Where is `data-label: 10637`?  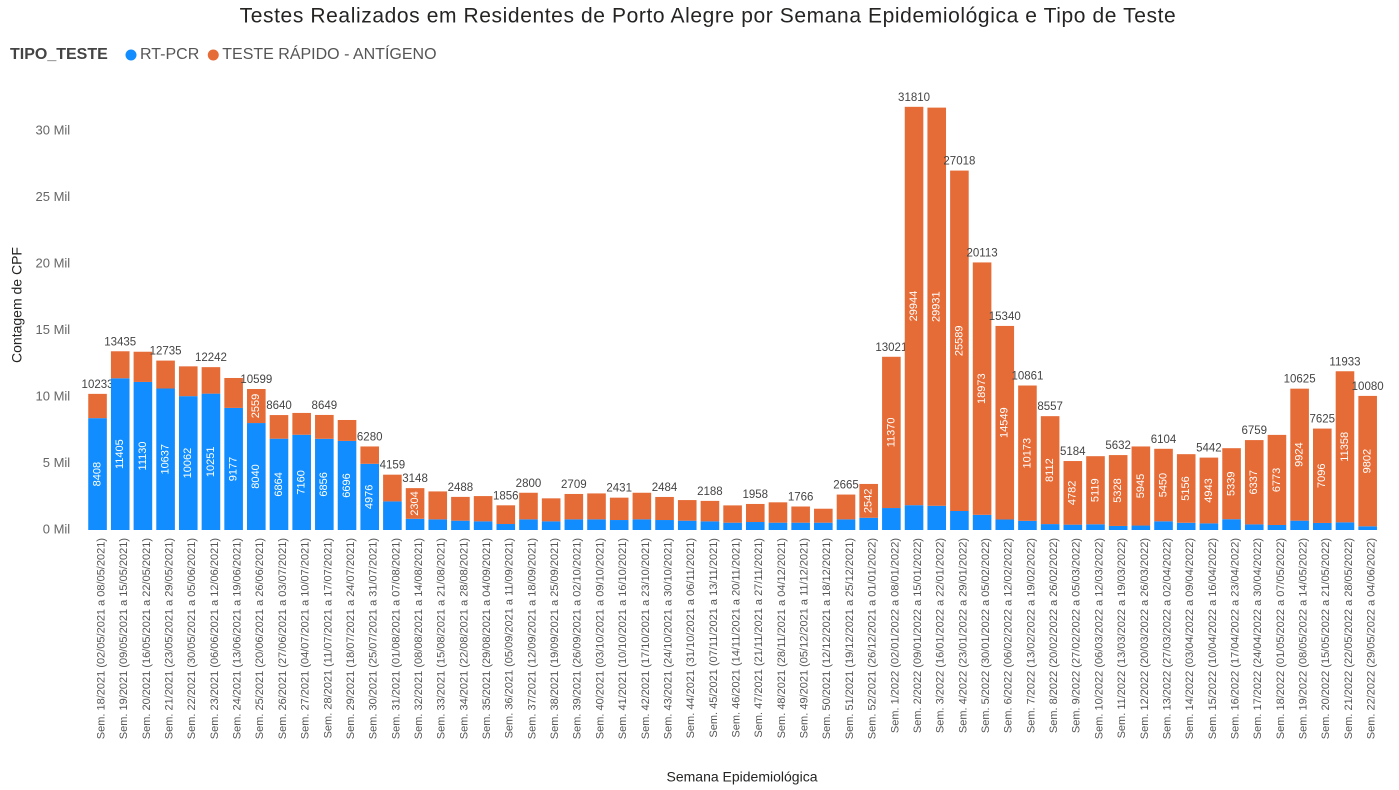
data-label: 10637 is located at coordinates (165, 459).